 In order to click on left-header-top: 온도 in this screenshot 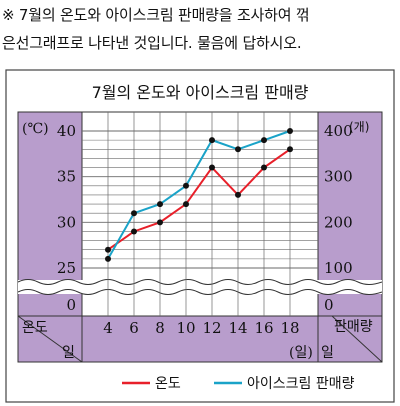, I will do `click(35, 328)`.